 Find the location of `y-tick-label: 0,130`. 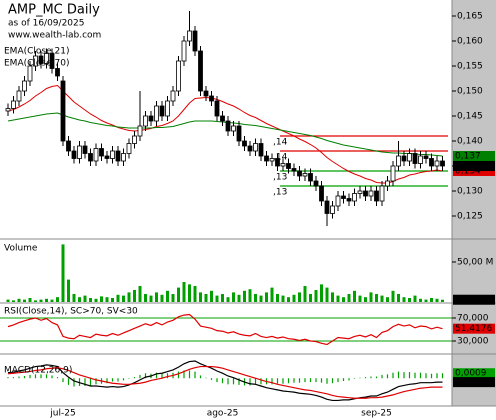

y-tick-label: 0,130 is located at coordinates (470, 192).